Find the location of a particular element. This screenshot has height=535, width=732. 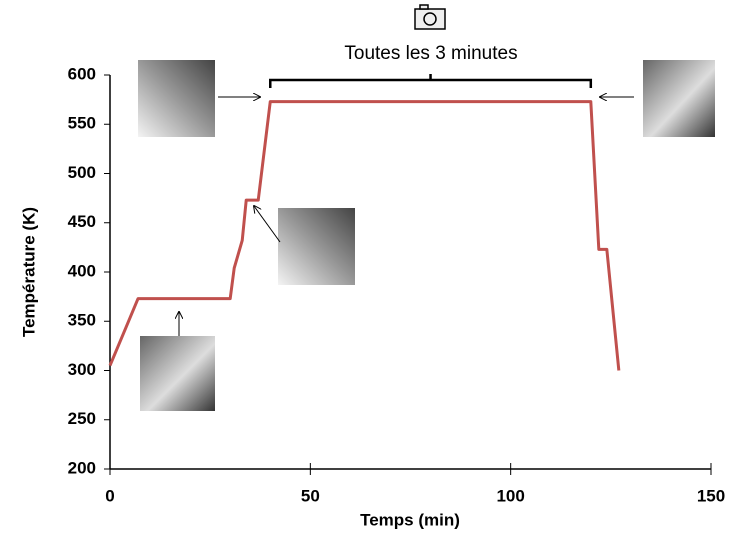

x-tick-label: 0 is located at coordinates (109, 495).